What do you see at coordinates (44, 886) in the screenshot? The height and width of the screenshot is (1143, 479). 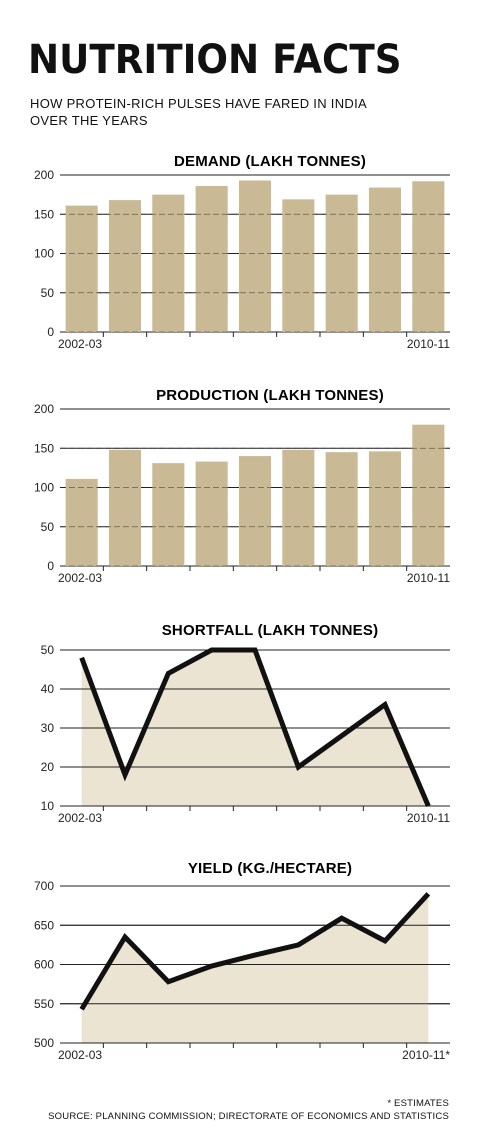 I see `y-tick-label: 700` at bounding box center [44, 886].